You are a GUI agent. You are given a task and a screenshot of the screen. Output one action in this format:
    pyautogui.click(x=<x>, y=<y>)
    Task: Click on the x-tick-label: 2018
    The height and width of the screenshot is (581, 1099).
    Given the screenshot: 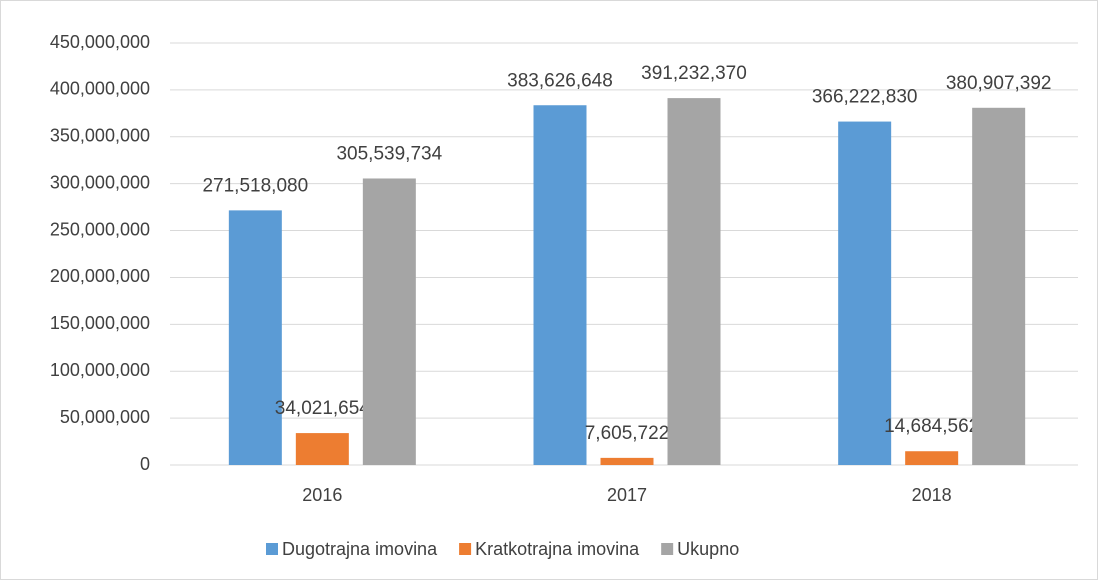 What is the action you would take?
    pyautogui.click(x=932, y=495)
    